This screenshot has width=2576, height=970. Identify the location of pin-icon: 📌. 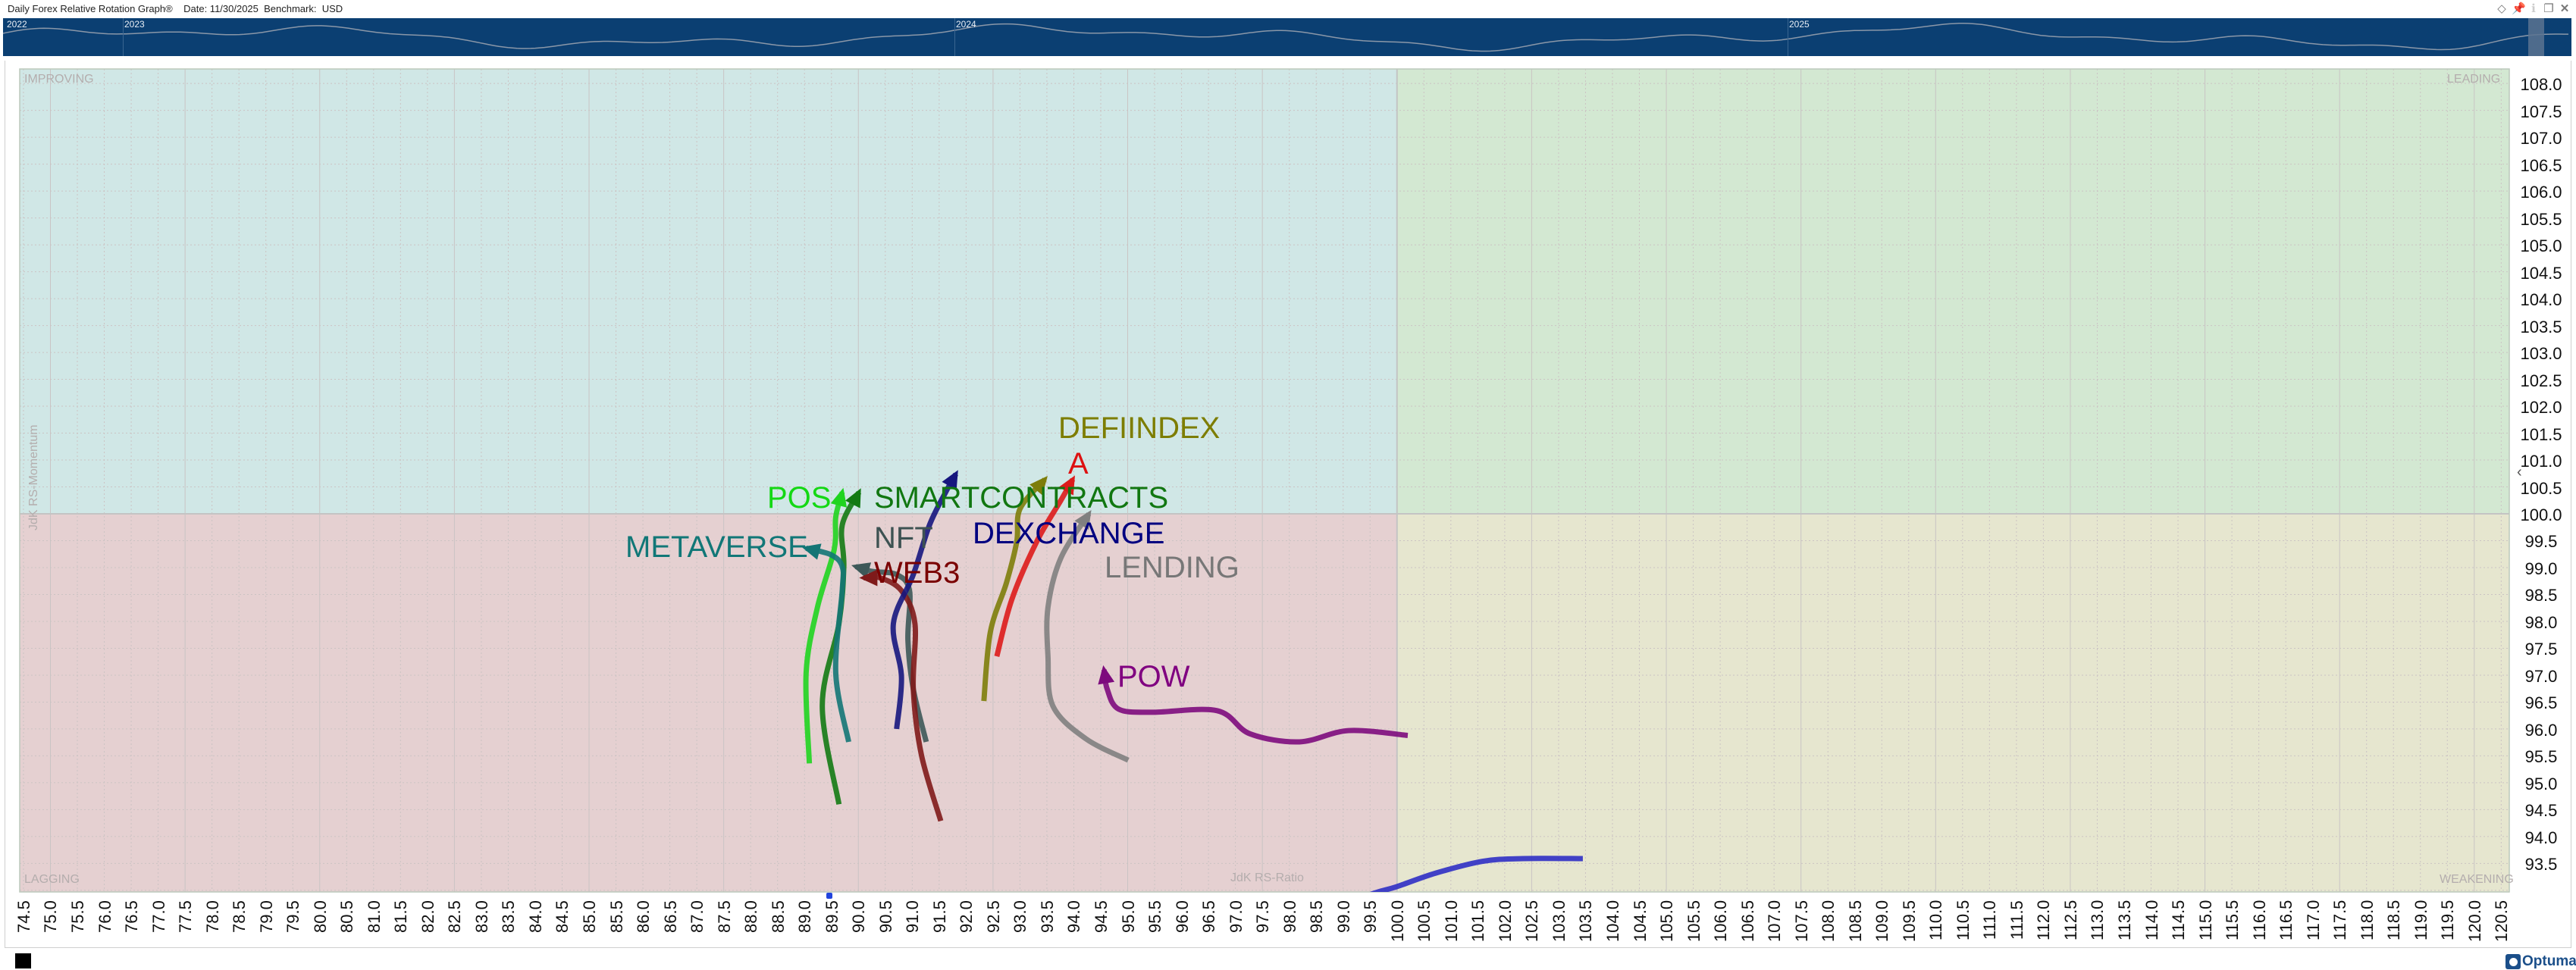
(2519, 8).